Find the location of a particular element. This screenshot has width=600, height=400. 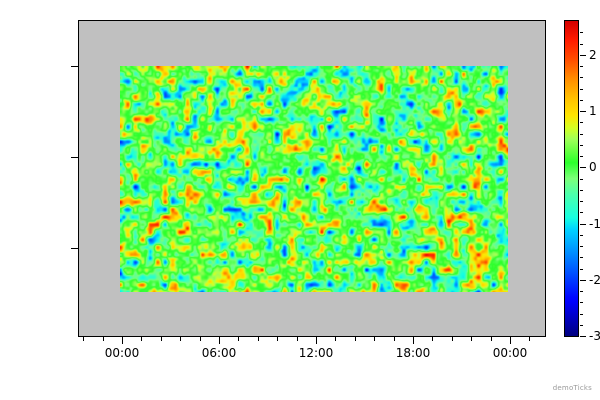

colorbar-tick-label: -2 is located at coordinates (594, 279).